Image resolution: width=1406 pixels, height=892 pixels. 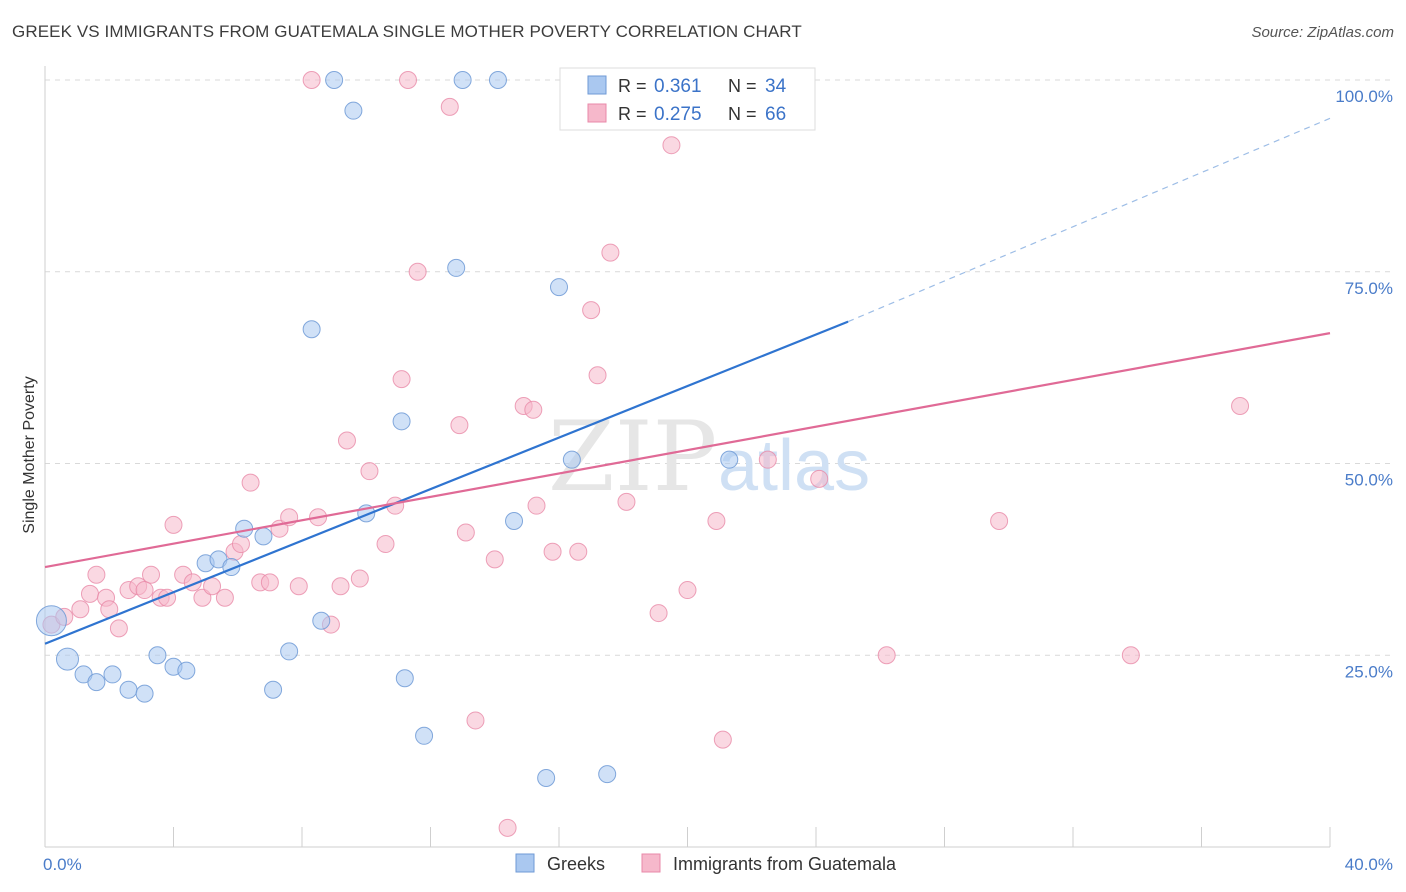 I want to click on trend-line-greeks-extension, so click(x=1089, y=220).